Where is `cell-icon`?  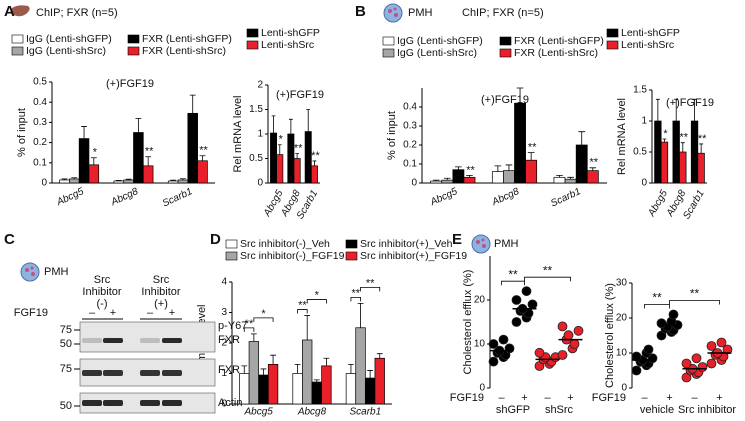 cell-icon is located at coordinates (30, 272).